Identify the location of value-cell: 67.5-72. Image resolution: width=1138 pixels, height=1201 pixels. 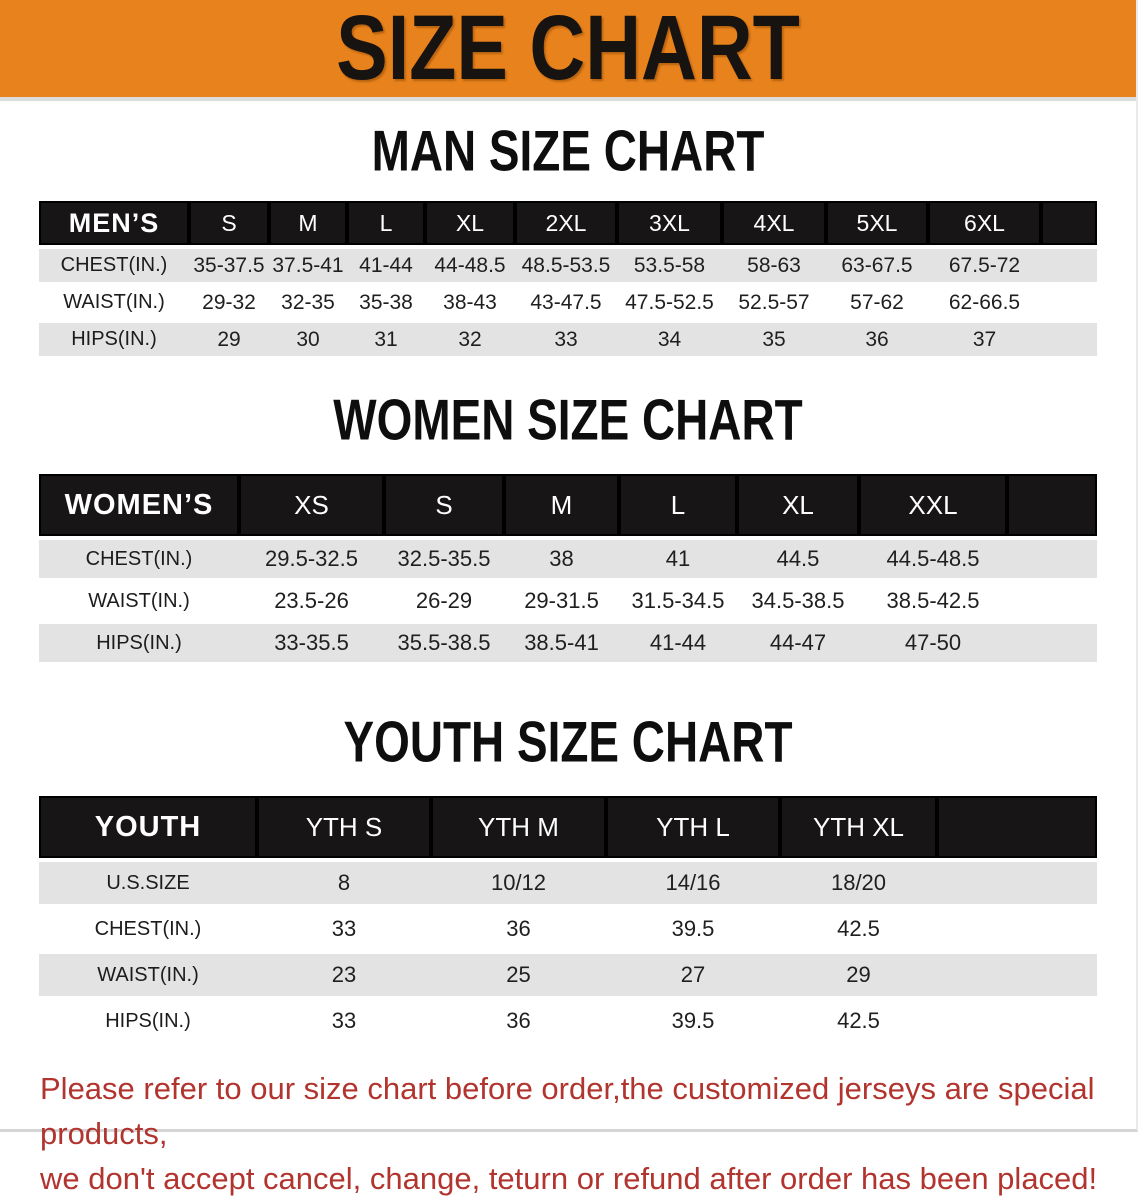
(984, 265).